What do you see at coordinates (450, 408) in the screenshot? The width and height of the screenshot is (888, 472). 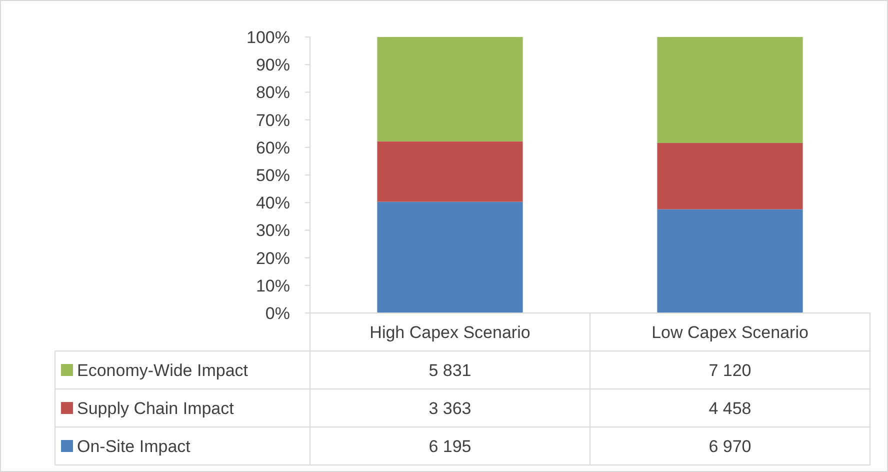 I see `text: 3 363` at bounding box center [450, 408].